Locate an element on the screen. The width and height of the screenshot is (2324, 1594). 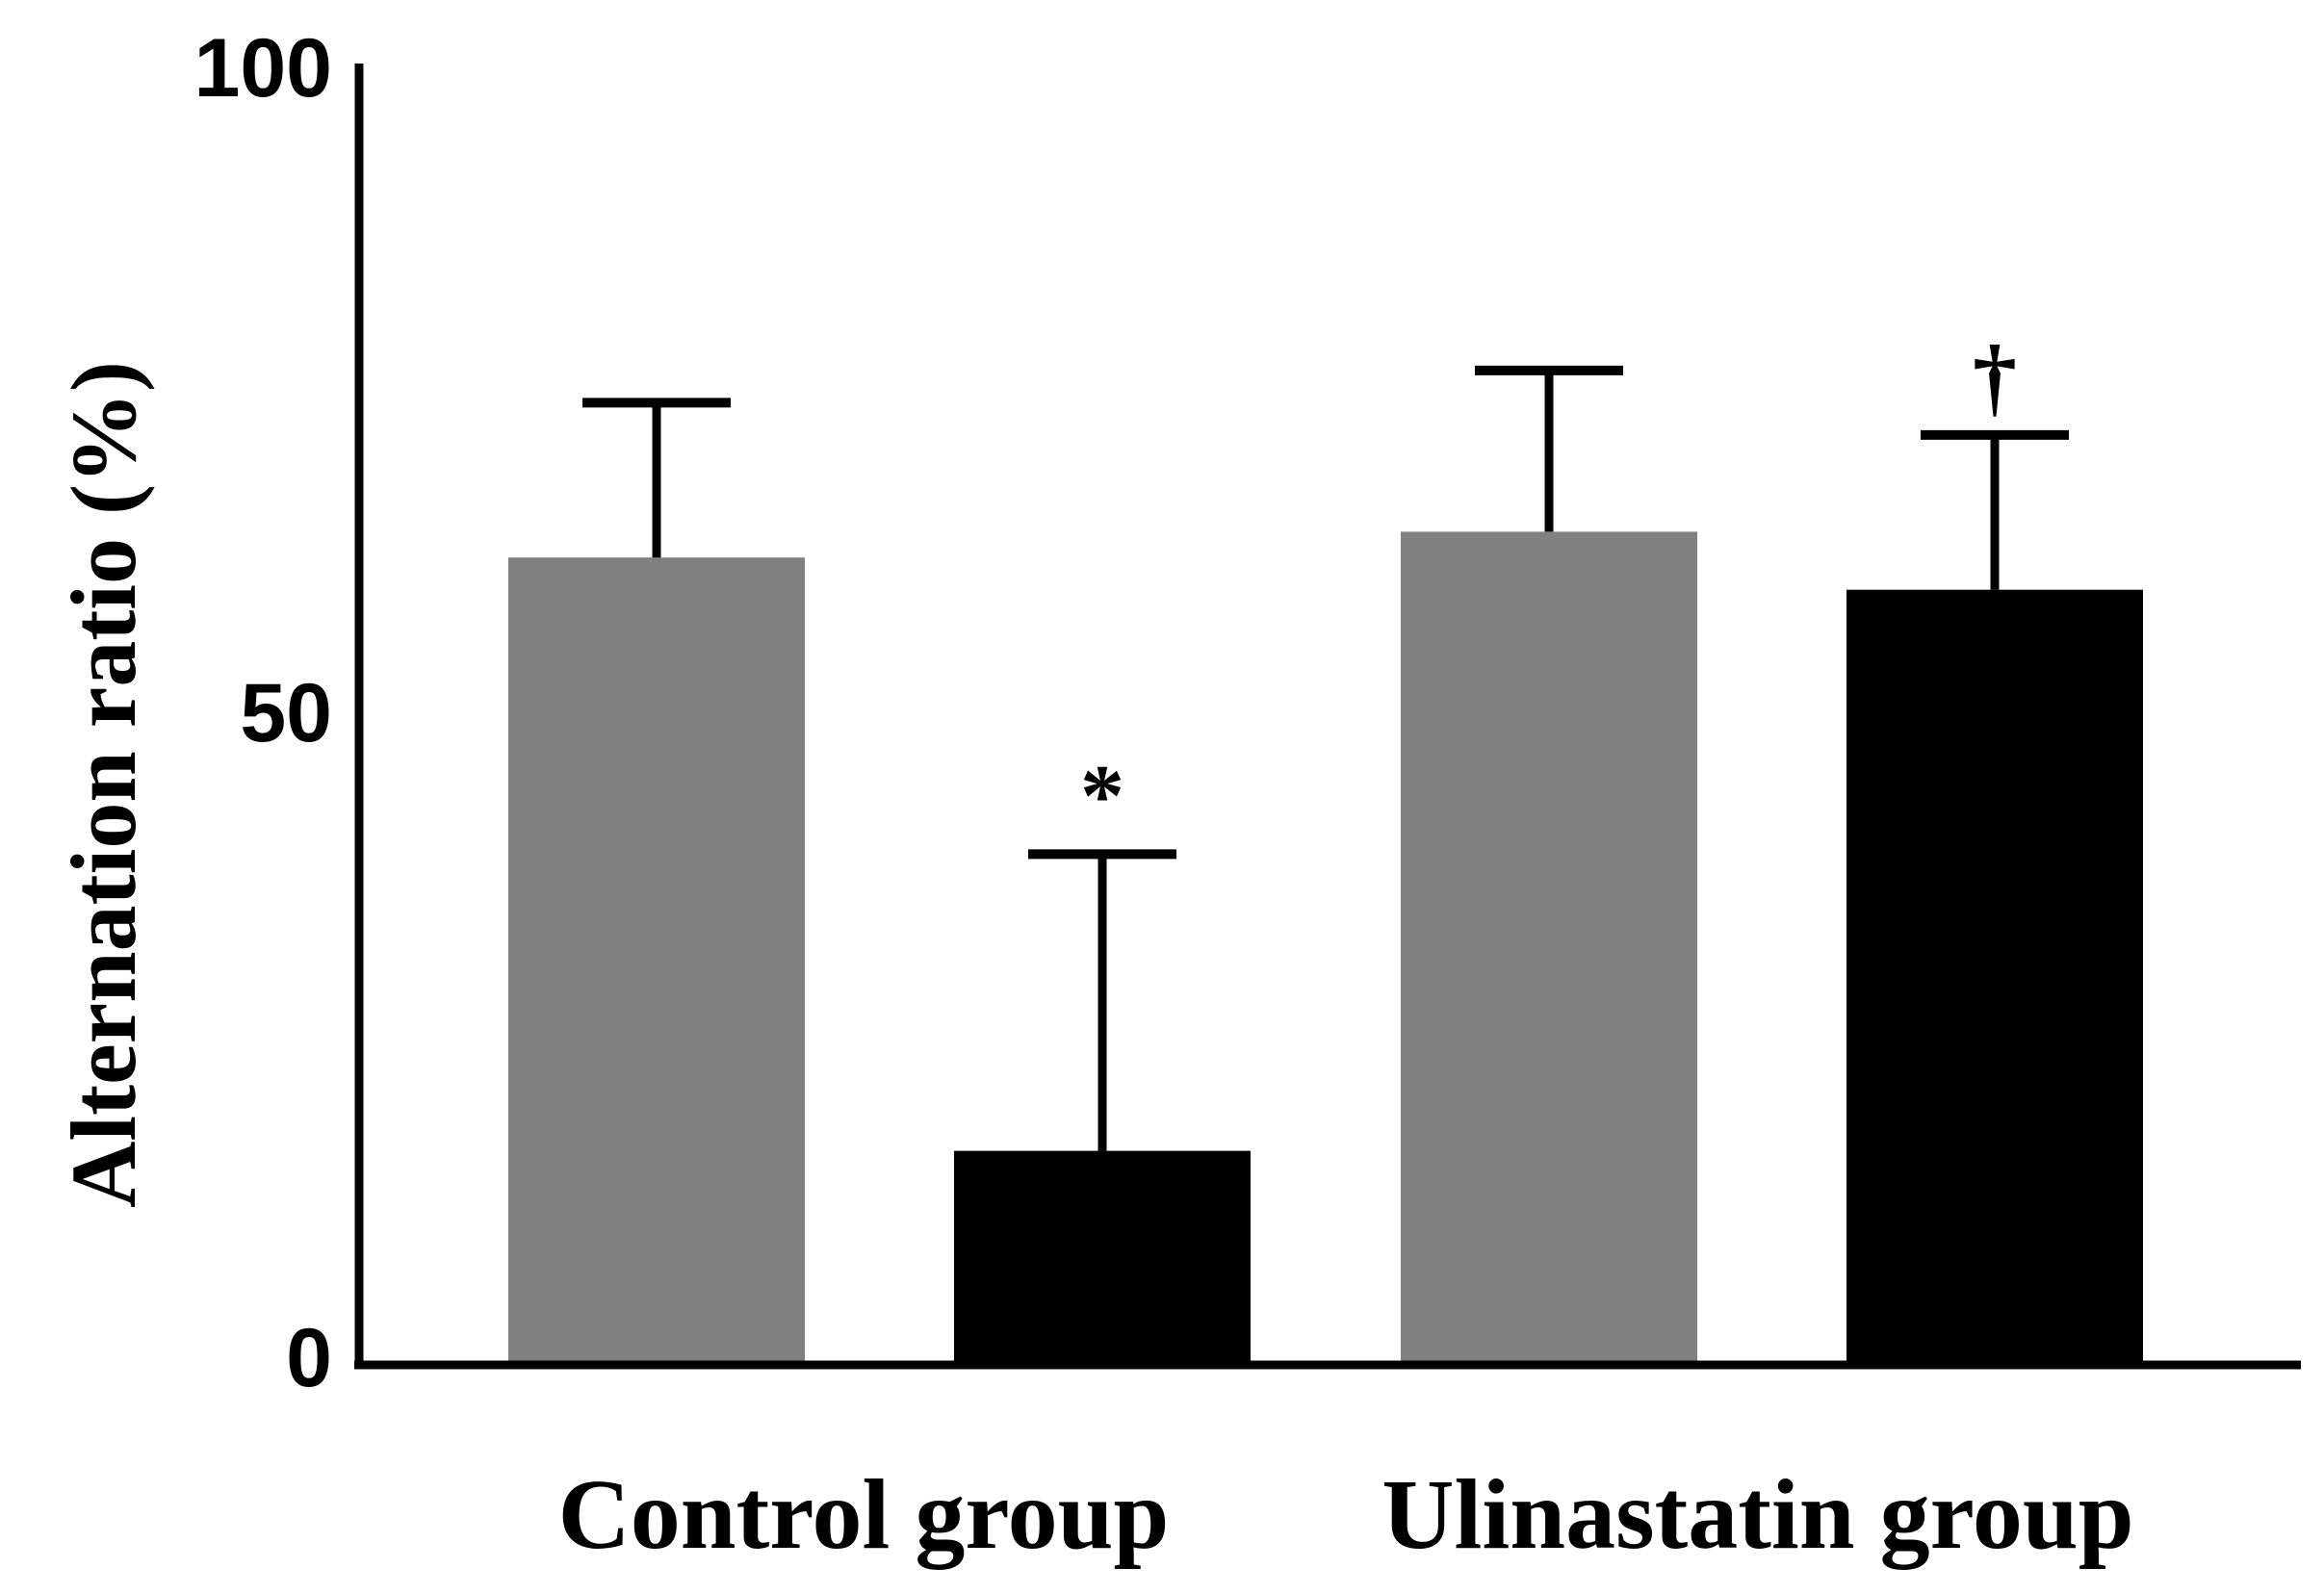
y-tick-label-0: 0 is located at coordinates (309, 1358).